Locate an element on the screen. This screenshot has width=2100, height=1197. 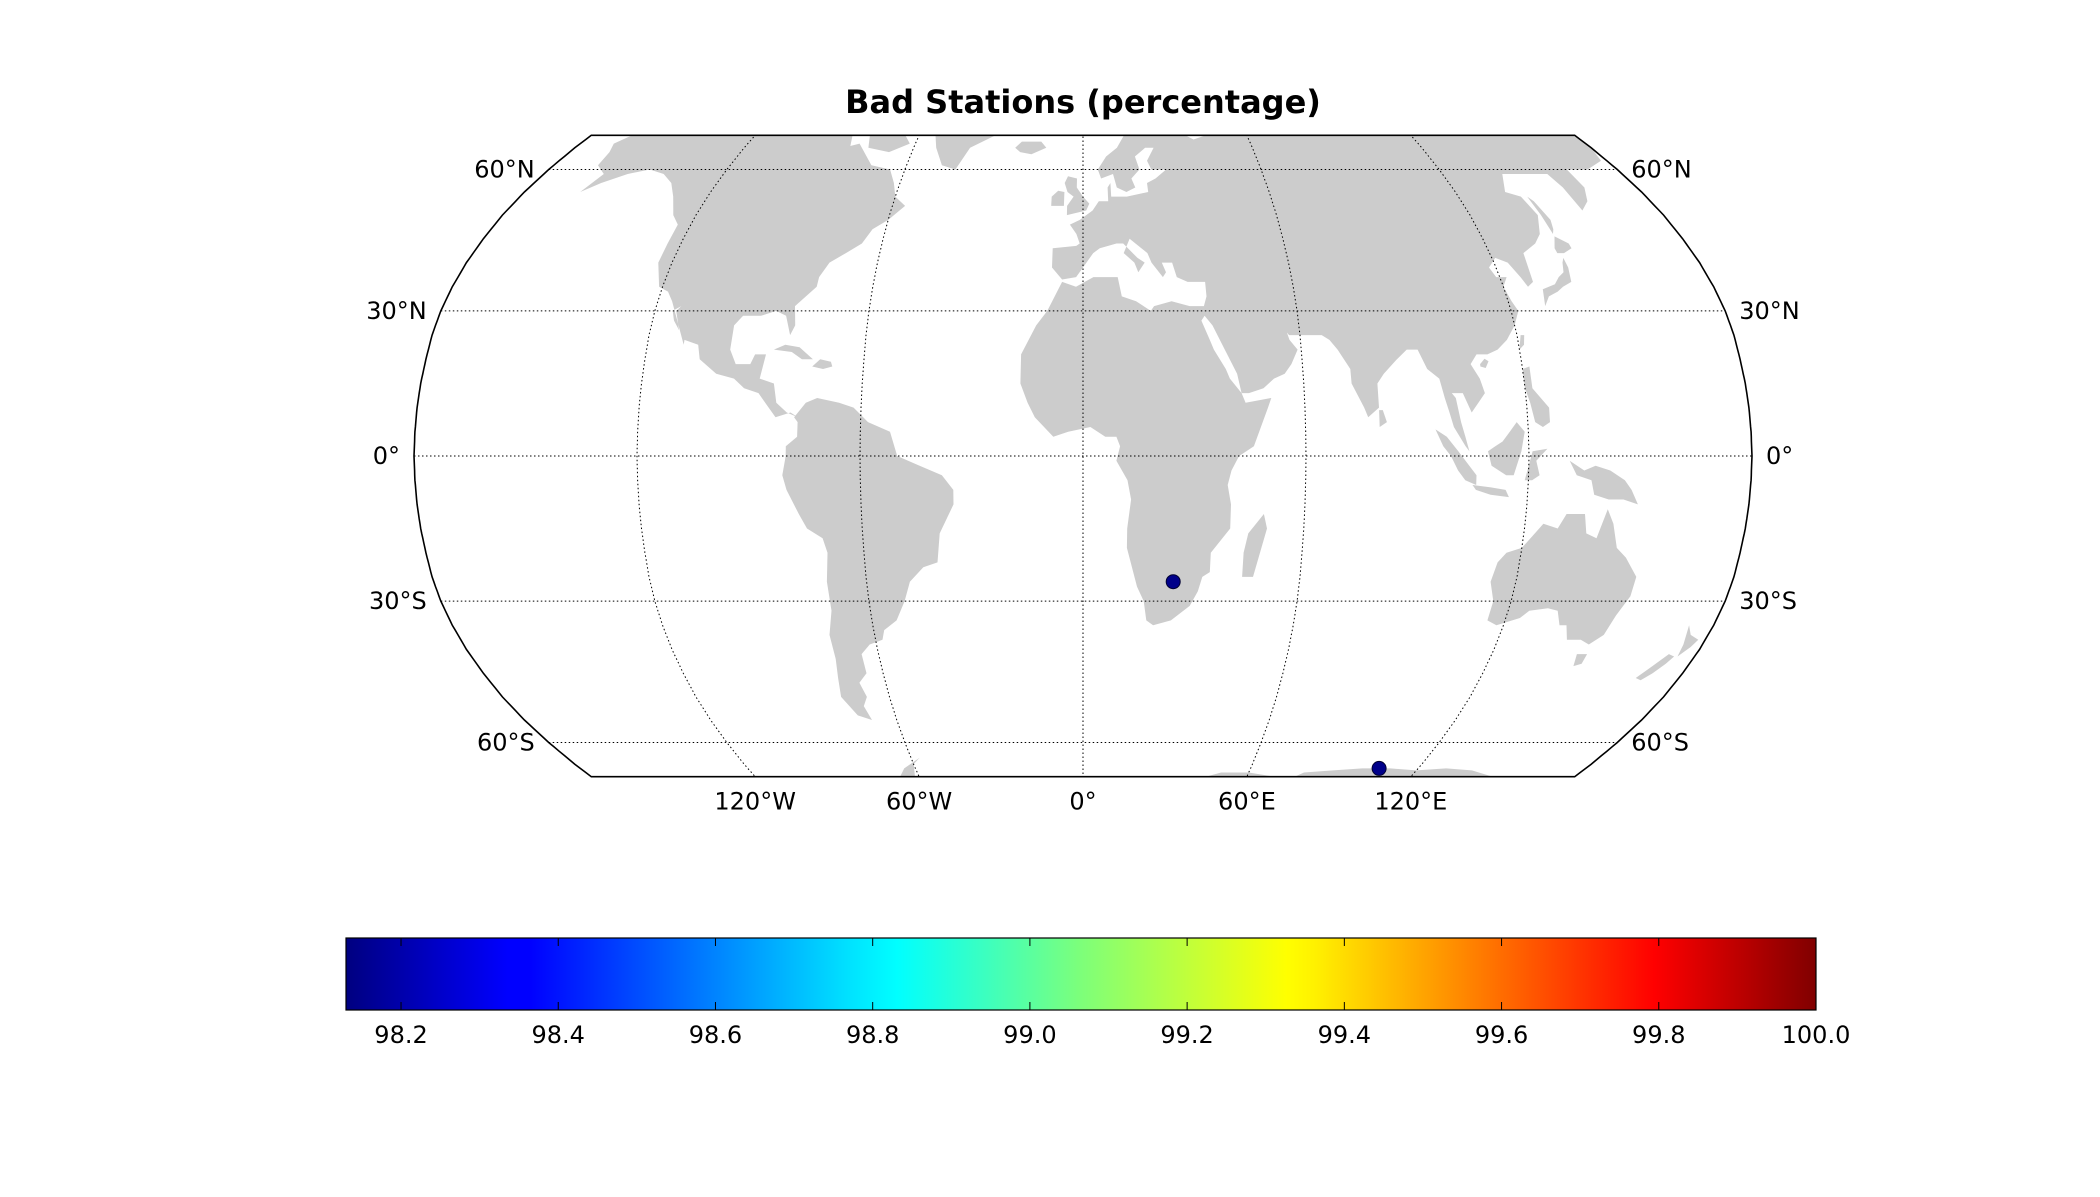
lat-label-left: 30°N is located at coordinates (396, 311).